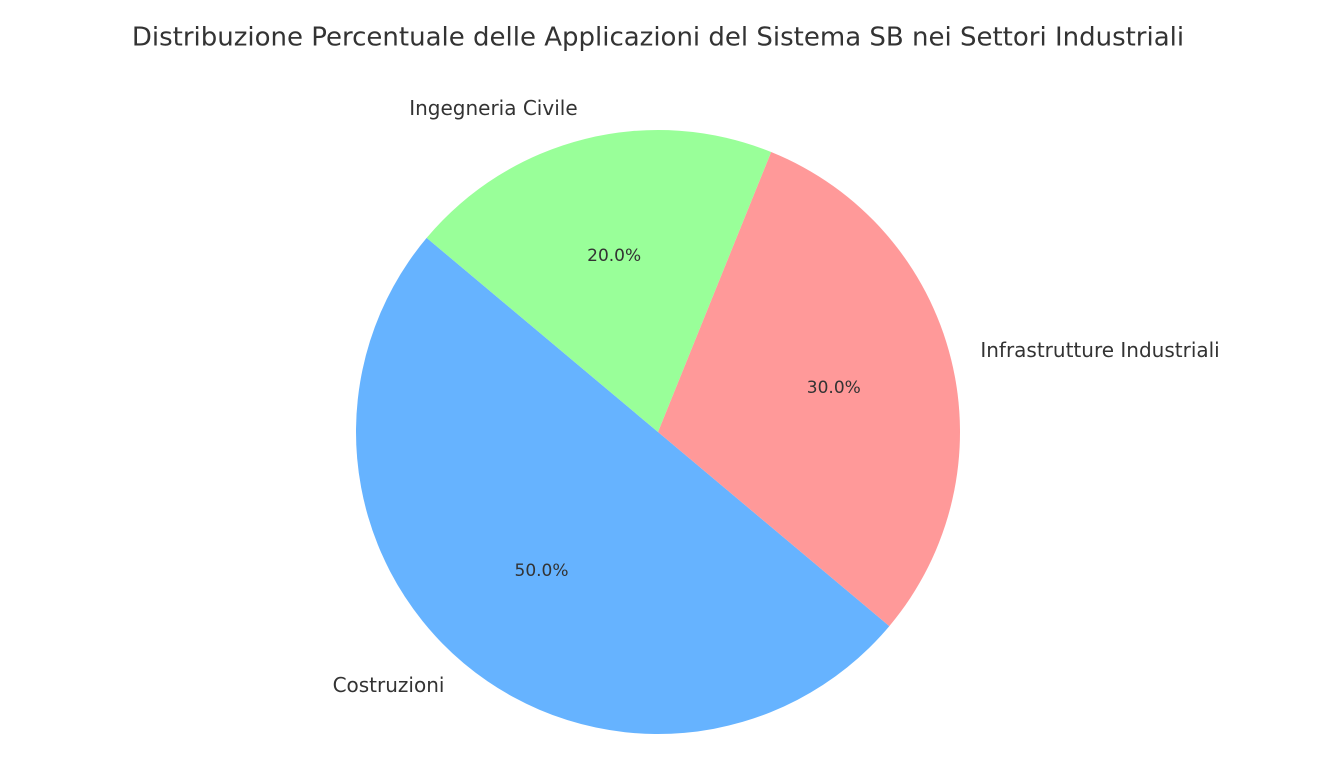 The width and height of the screenshot is (1324, 770). I want to click on percent-label: 50.0%, so click(542, 571).